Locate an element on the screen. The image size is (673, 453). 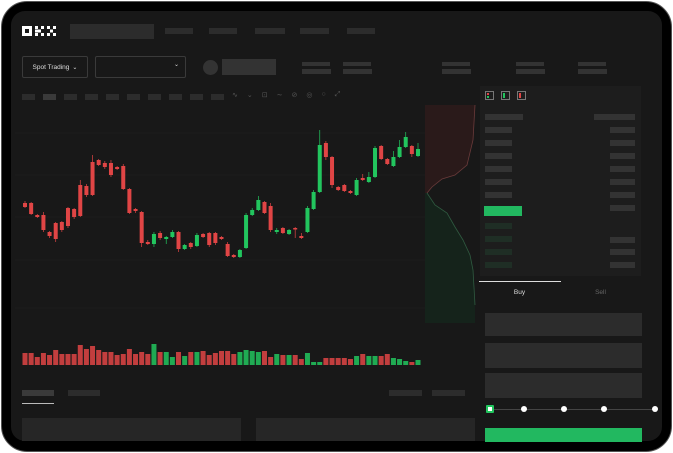
tab-sell: Sell is located at coordinates (600, 292).